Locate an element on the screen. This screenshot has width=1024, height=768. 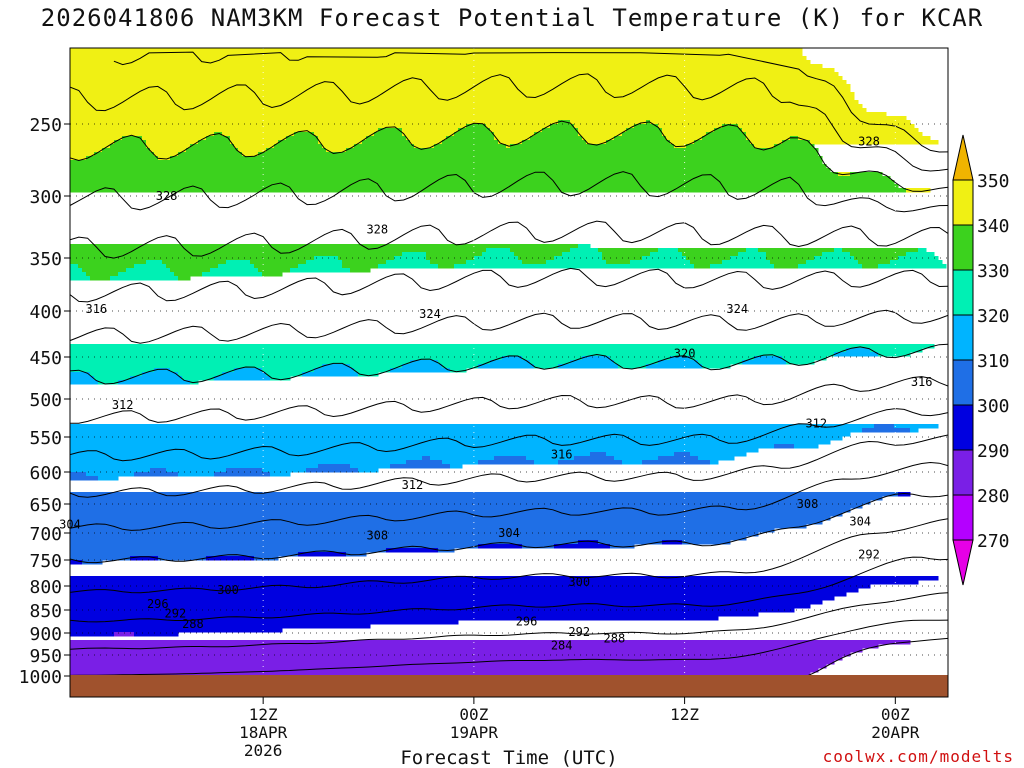
x-tick-label: 20APR is located at coordinates (895, 732).